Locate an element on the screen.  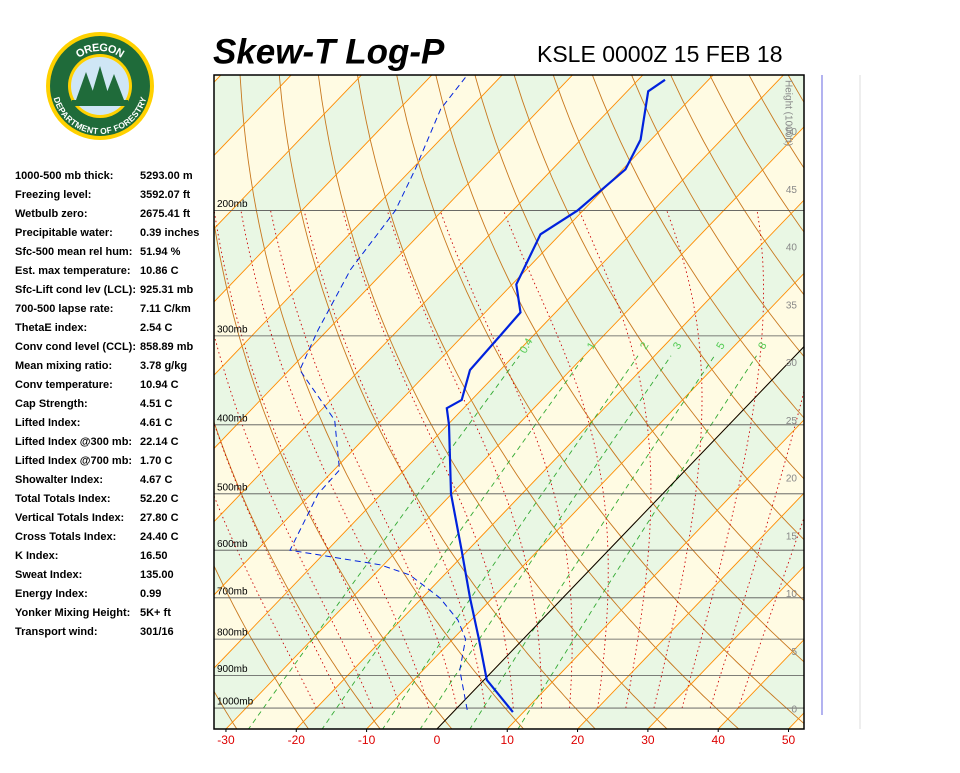
stat-value: 22.14 C is located at coordinates (159, 442).